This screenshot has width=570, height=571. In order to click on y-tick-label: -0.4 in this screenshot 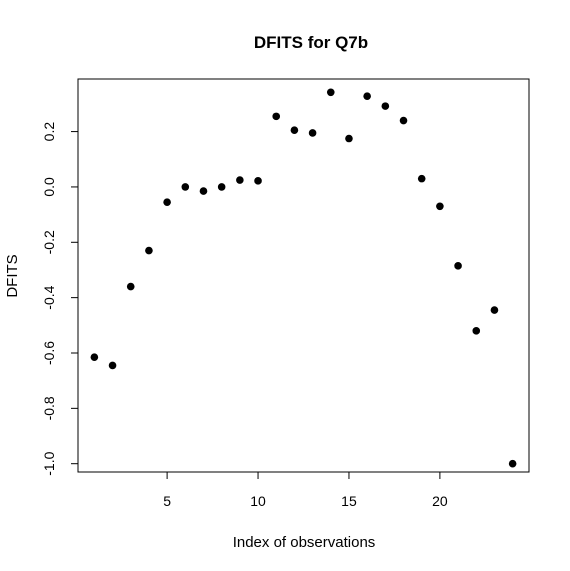, I will do `click(49, 297)`.